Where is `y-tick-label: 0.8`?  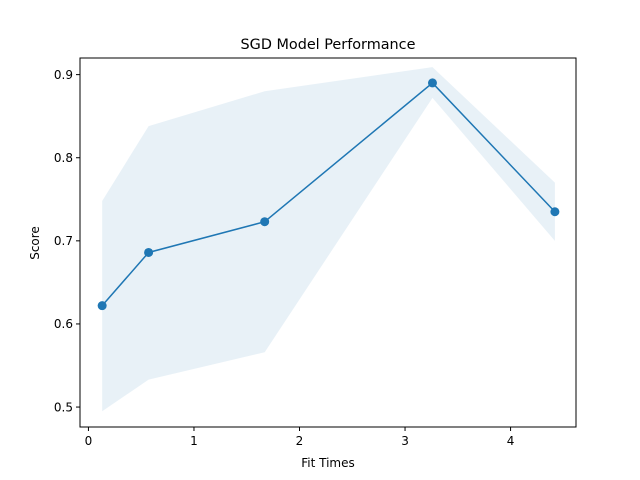 y-tick-label: 0.8 is located at coordinates (63, 158).